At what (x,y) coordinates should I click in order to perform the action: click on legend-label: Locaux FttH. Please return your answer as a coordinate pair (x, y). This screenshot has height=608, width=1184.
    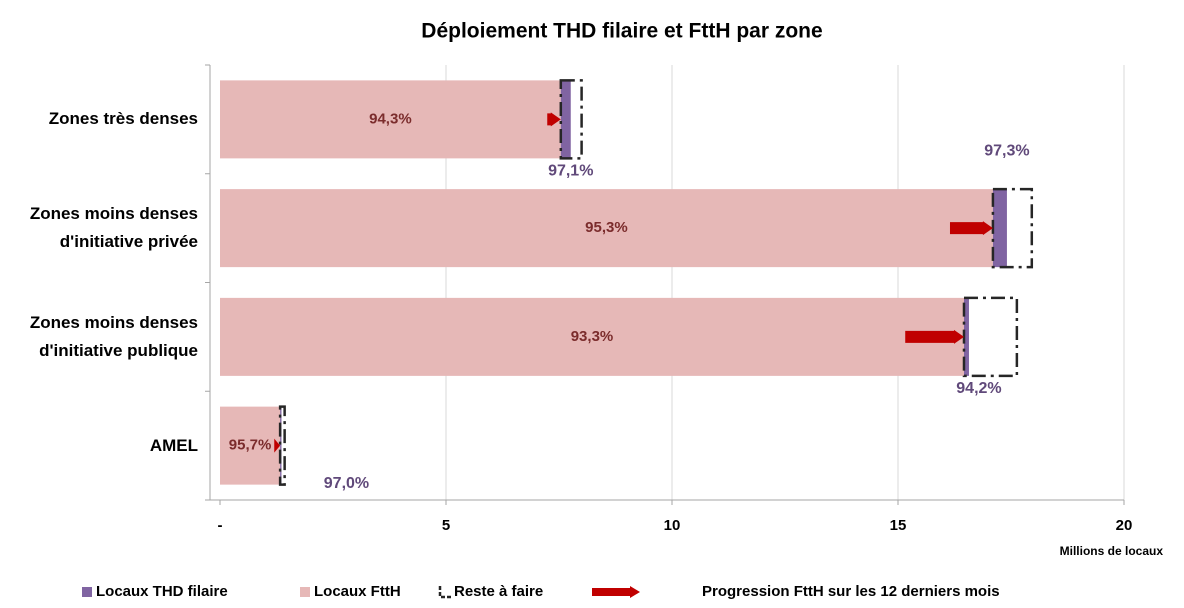
    Looking at the image, I should click on (357, 591).